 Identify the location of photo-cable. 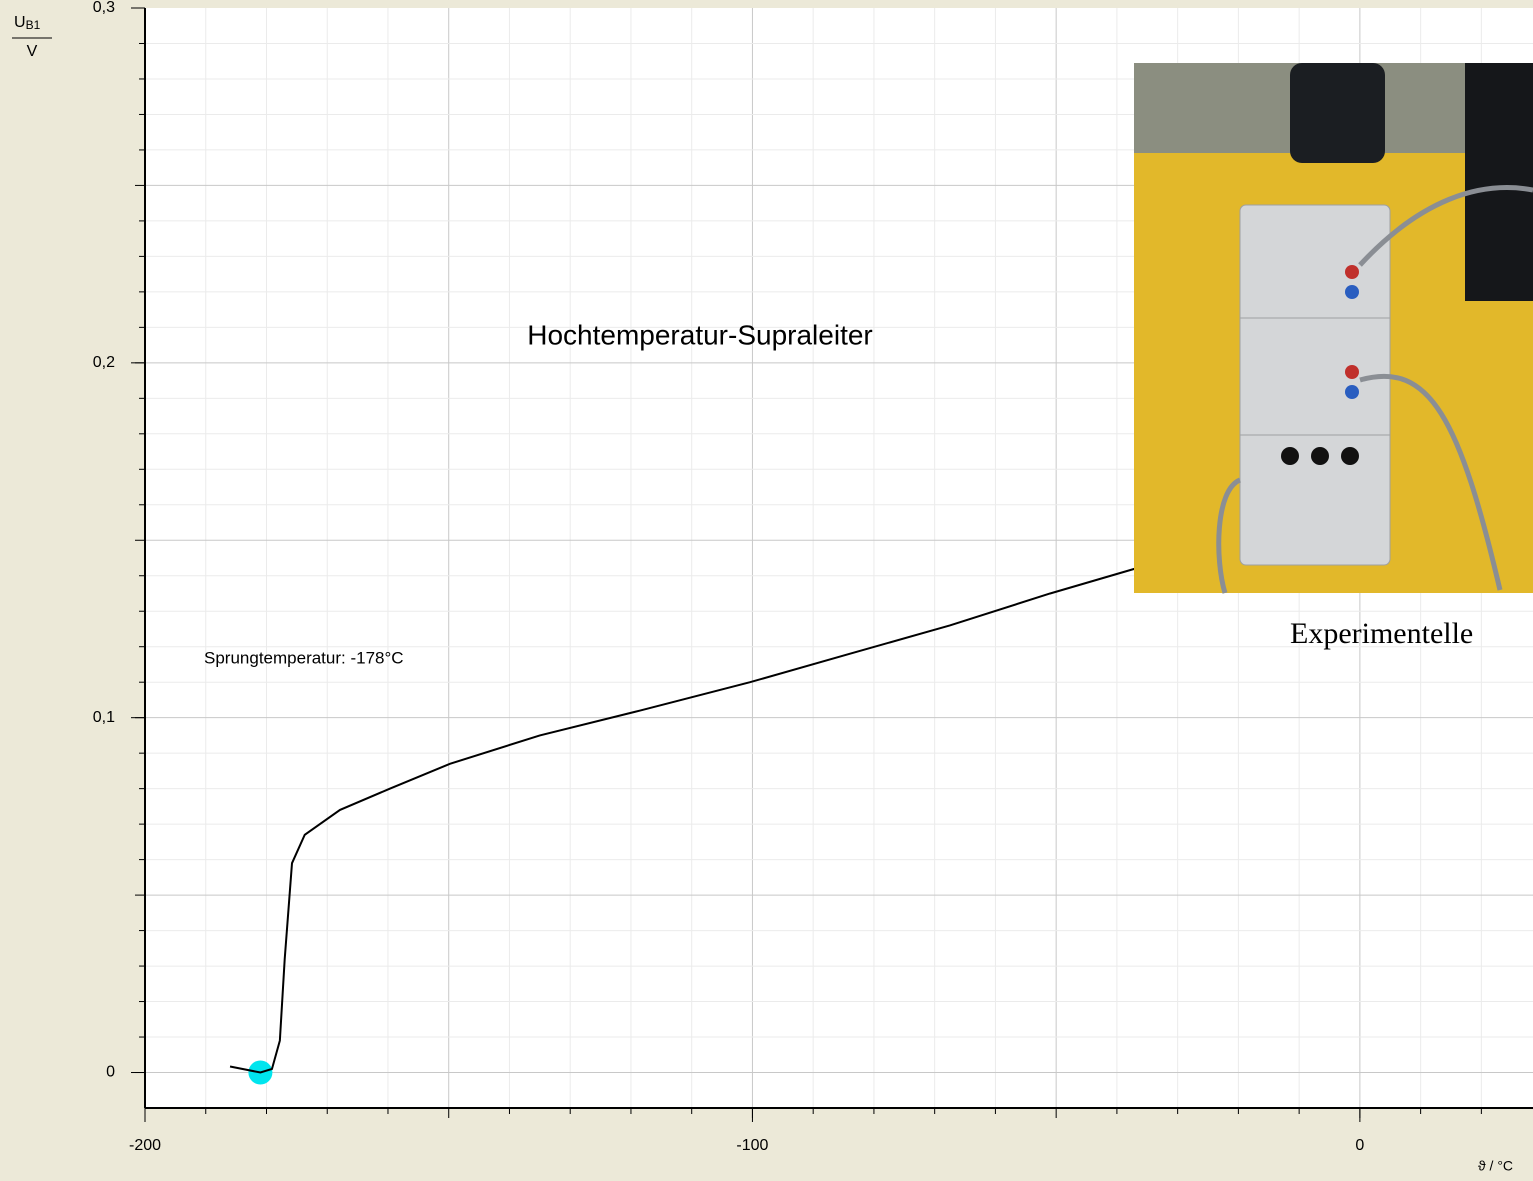
(1374, 389).